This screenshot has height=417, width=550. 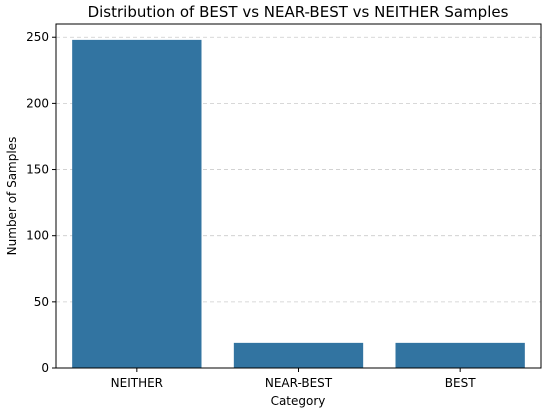 What do you see at coordinates (37, 103) in the screenshot?
I see `y-tick-label: 200` at bounding box center [37, 103].